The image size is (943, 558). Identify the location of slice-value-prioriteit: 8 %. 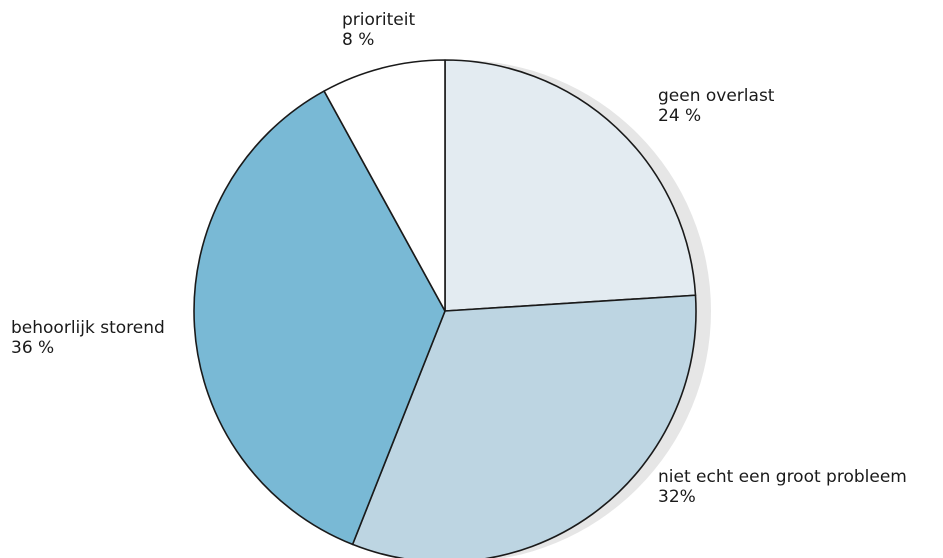
(358, 40).